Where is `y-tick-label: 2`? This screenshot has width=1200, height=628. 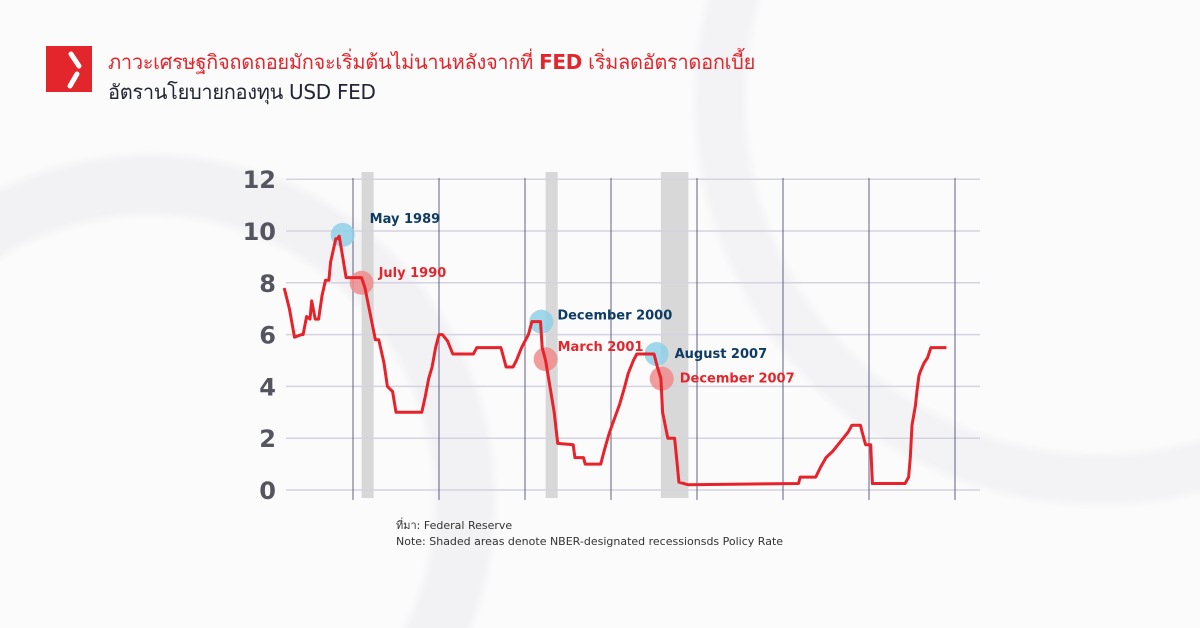 y-tick-label: 2 is located at coordinates (267, 439).